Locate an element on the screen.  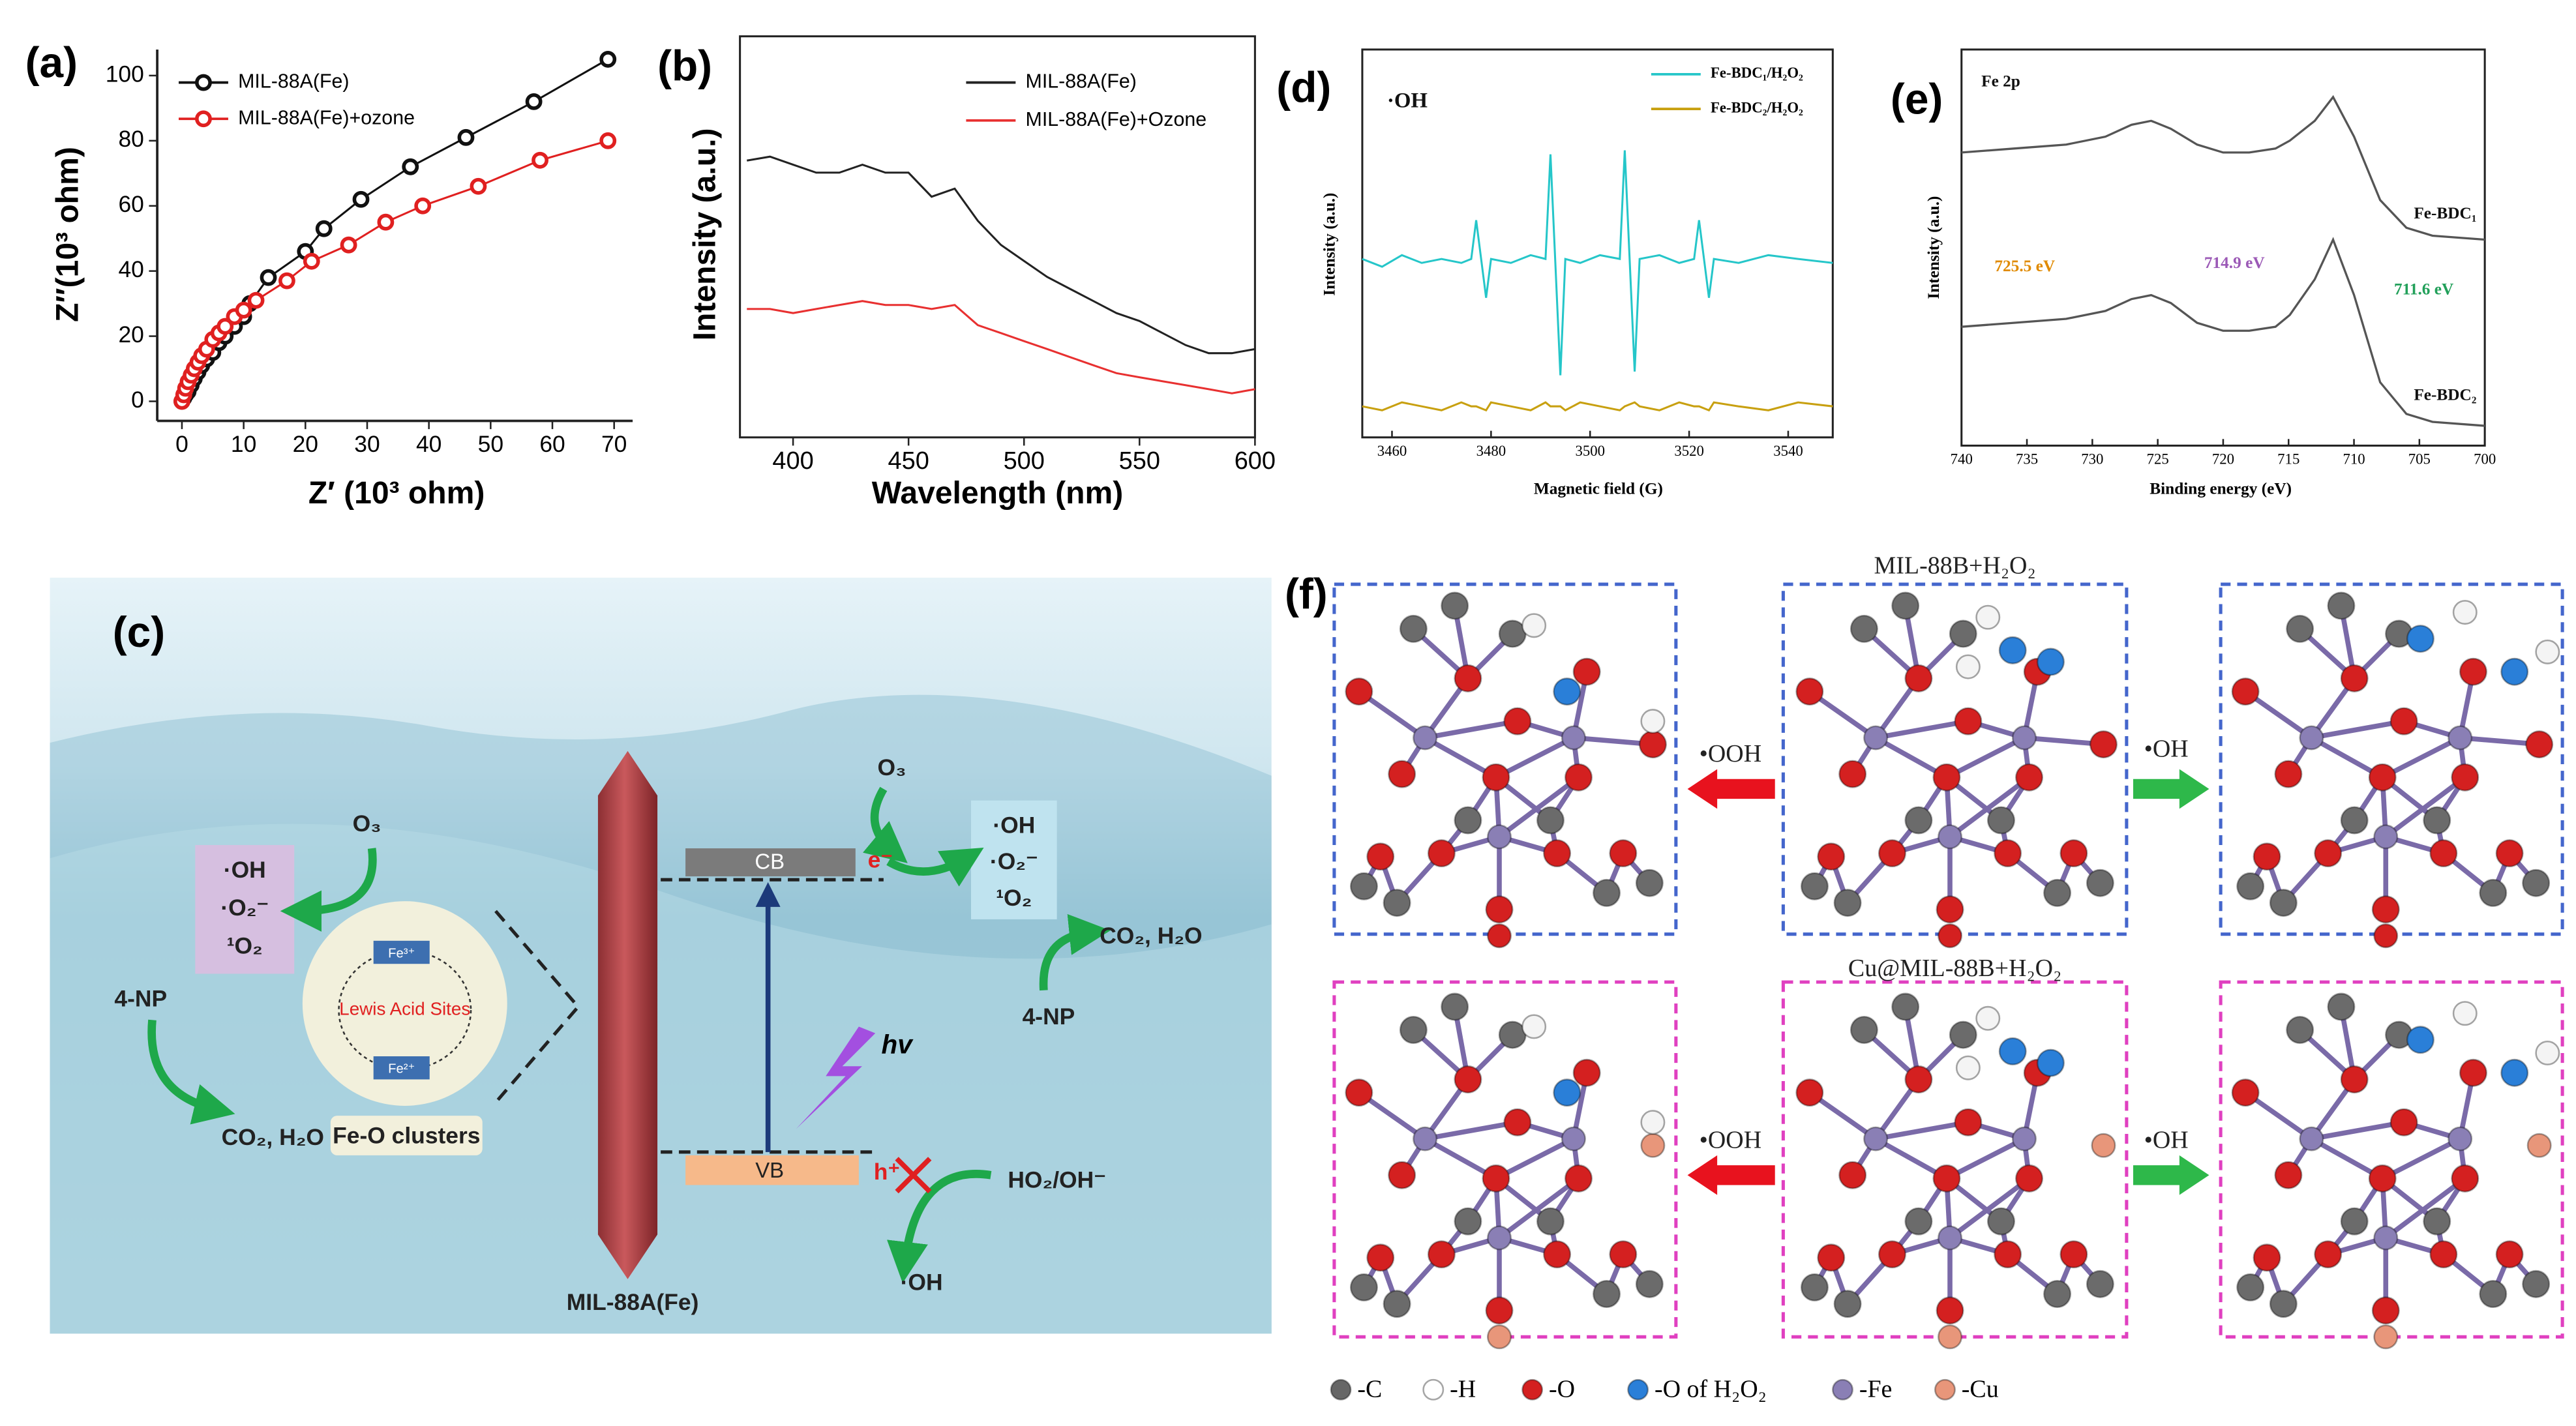
cluster-label-box is located at coordinates (406, 1135).